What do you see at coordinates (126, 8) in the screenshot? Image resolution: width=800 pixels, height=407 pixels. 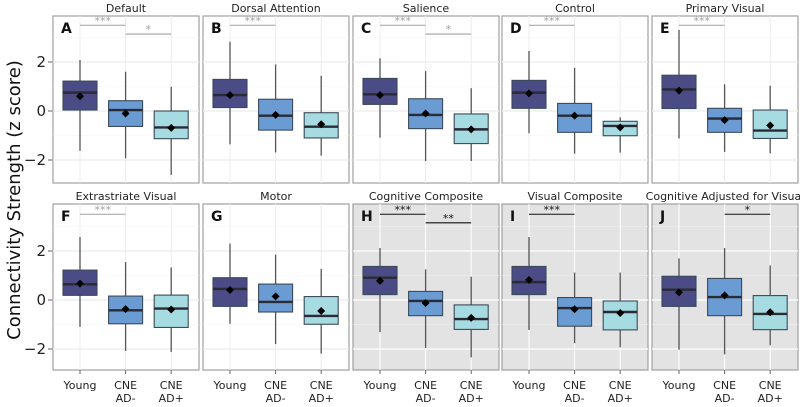 I see `panel-title: Default` at bounding box center [126, 8].